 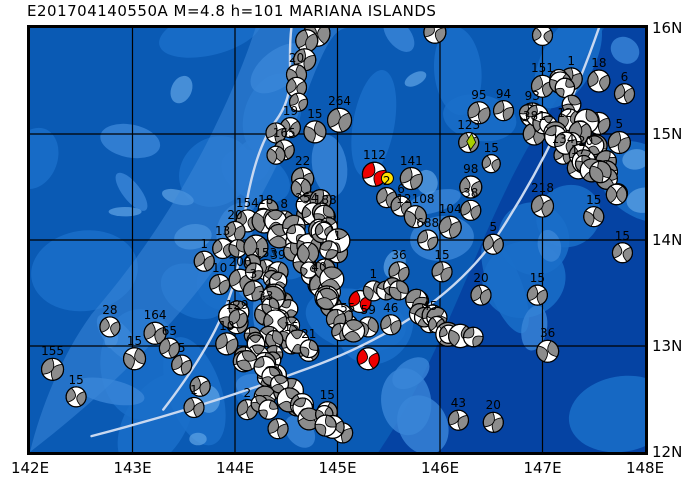 What do you see at coordinates (471, 193) in the screenshot?
I see `beachball-depth-label: 38` at bounding box center [471, 193].